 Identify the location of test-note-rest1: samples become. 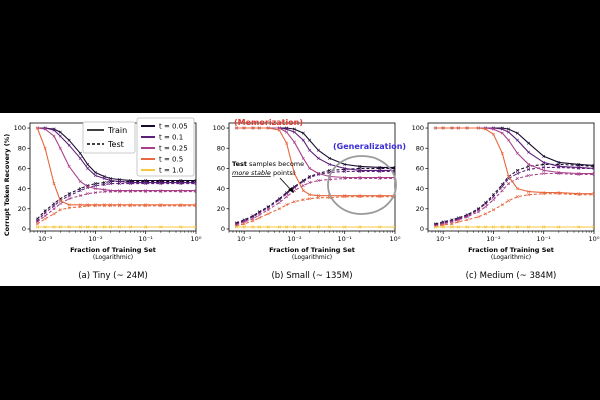
(275, 164).